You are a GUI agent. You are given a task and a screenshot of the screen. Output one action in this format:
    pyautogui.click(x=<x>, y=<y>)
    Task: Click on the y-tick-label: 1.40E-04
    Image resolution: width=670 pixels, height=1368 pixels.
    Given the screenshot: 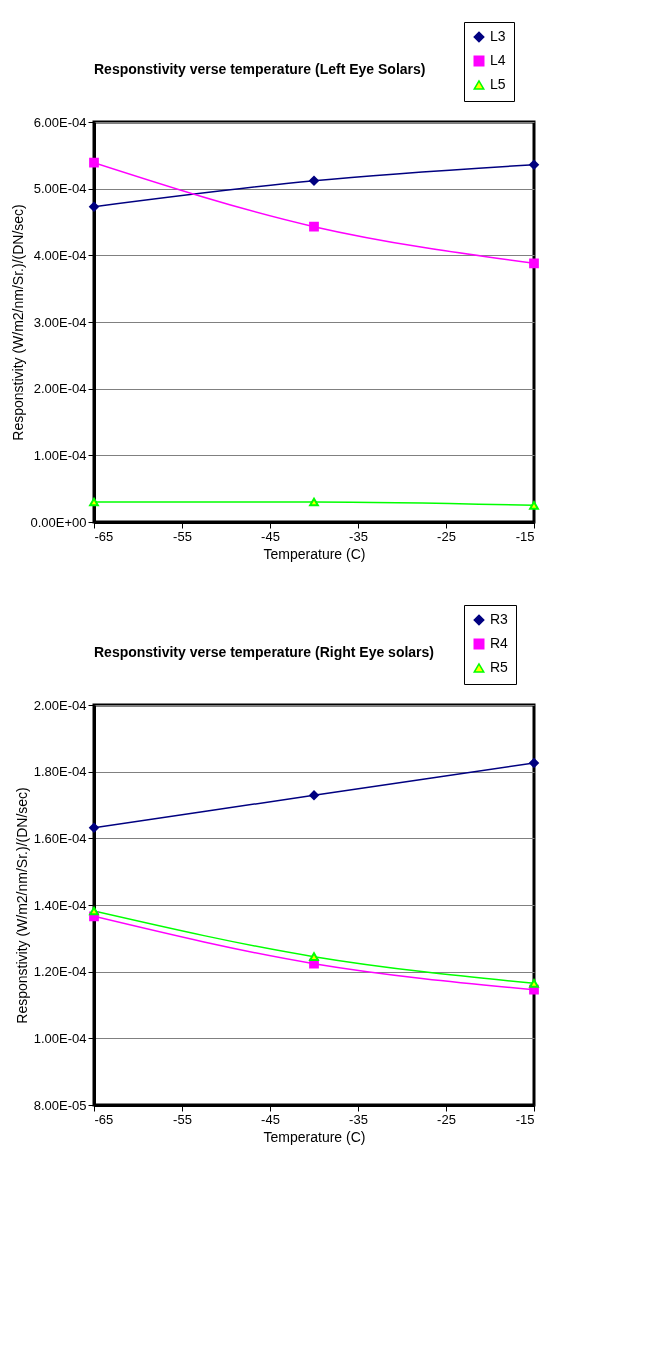 What is the action you would take?
    pyautogui.click(x=60, y=905)
    